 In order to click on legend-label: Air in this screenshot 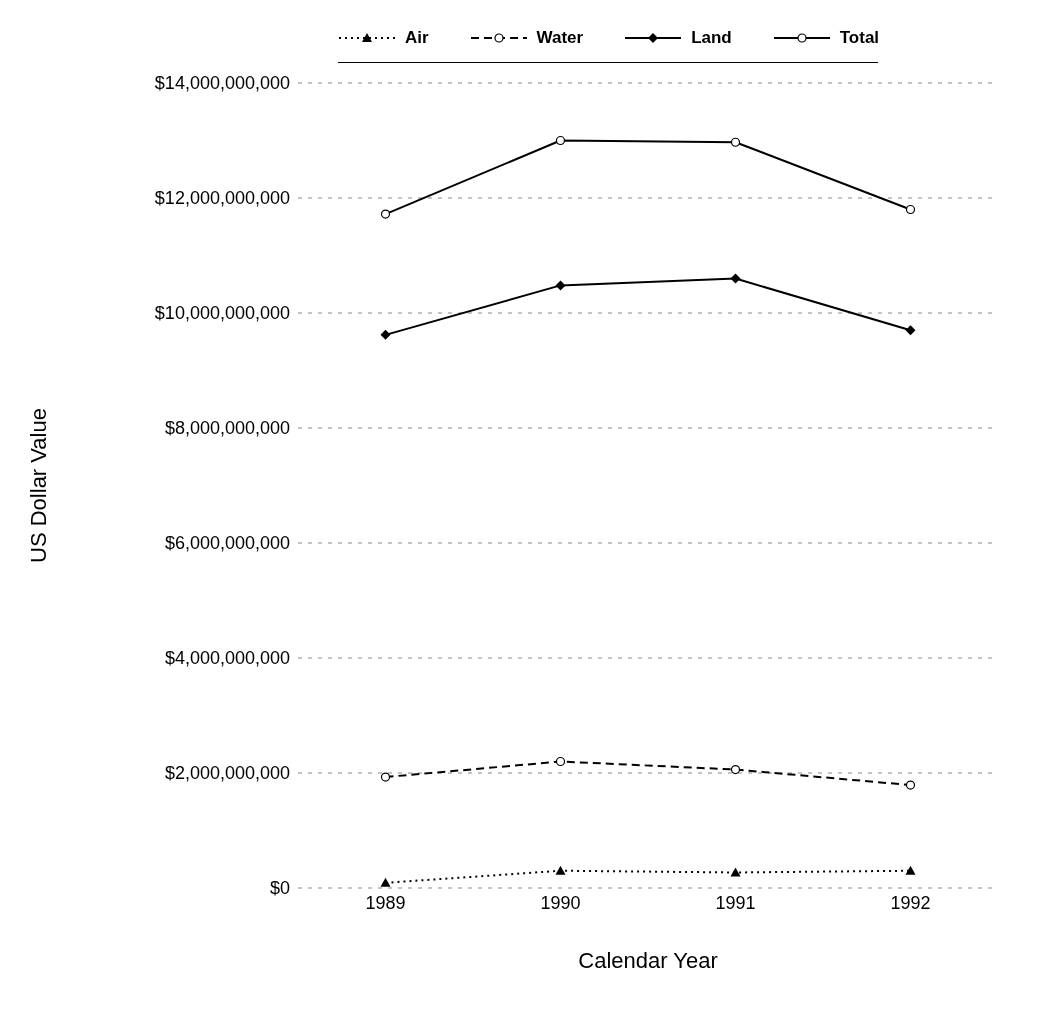, I will do `click(416, 38)`.